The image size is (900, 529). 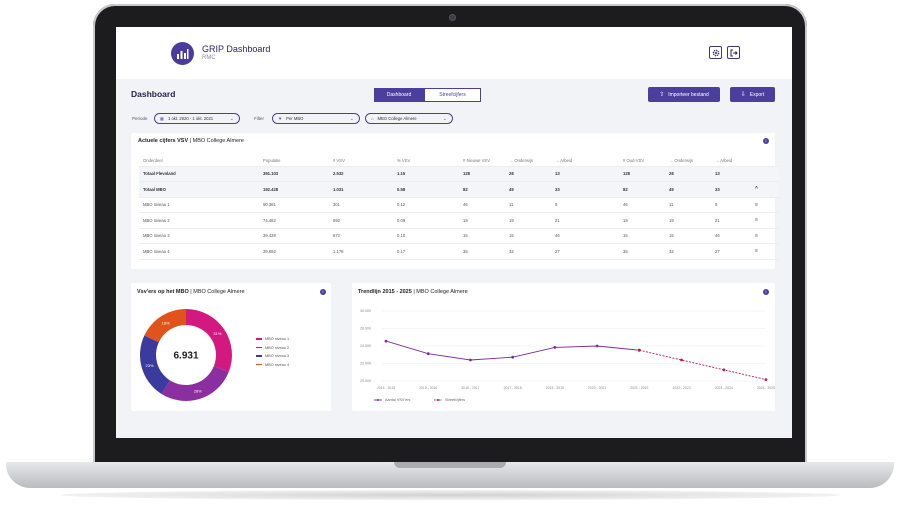 I want to click on camera-icon, so click(x=452, y=17).